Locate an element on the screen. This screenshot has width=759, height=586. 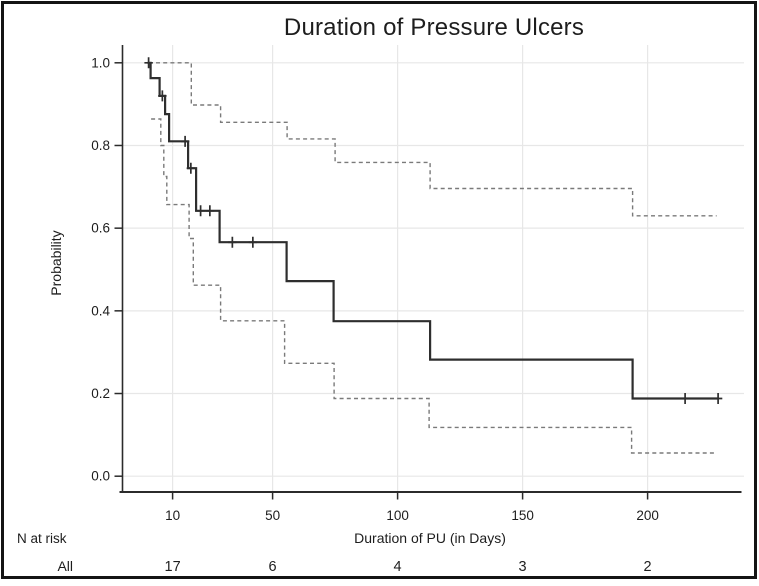
risk-count: 3 is located at coordinates (523, 567).